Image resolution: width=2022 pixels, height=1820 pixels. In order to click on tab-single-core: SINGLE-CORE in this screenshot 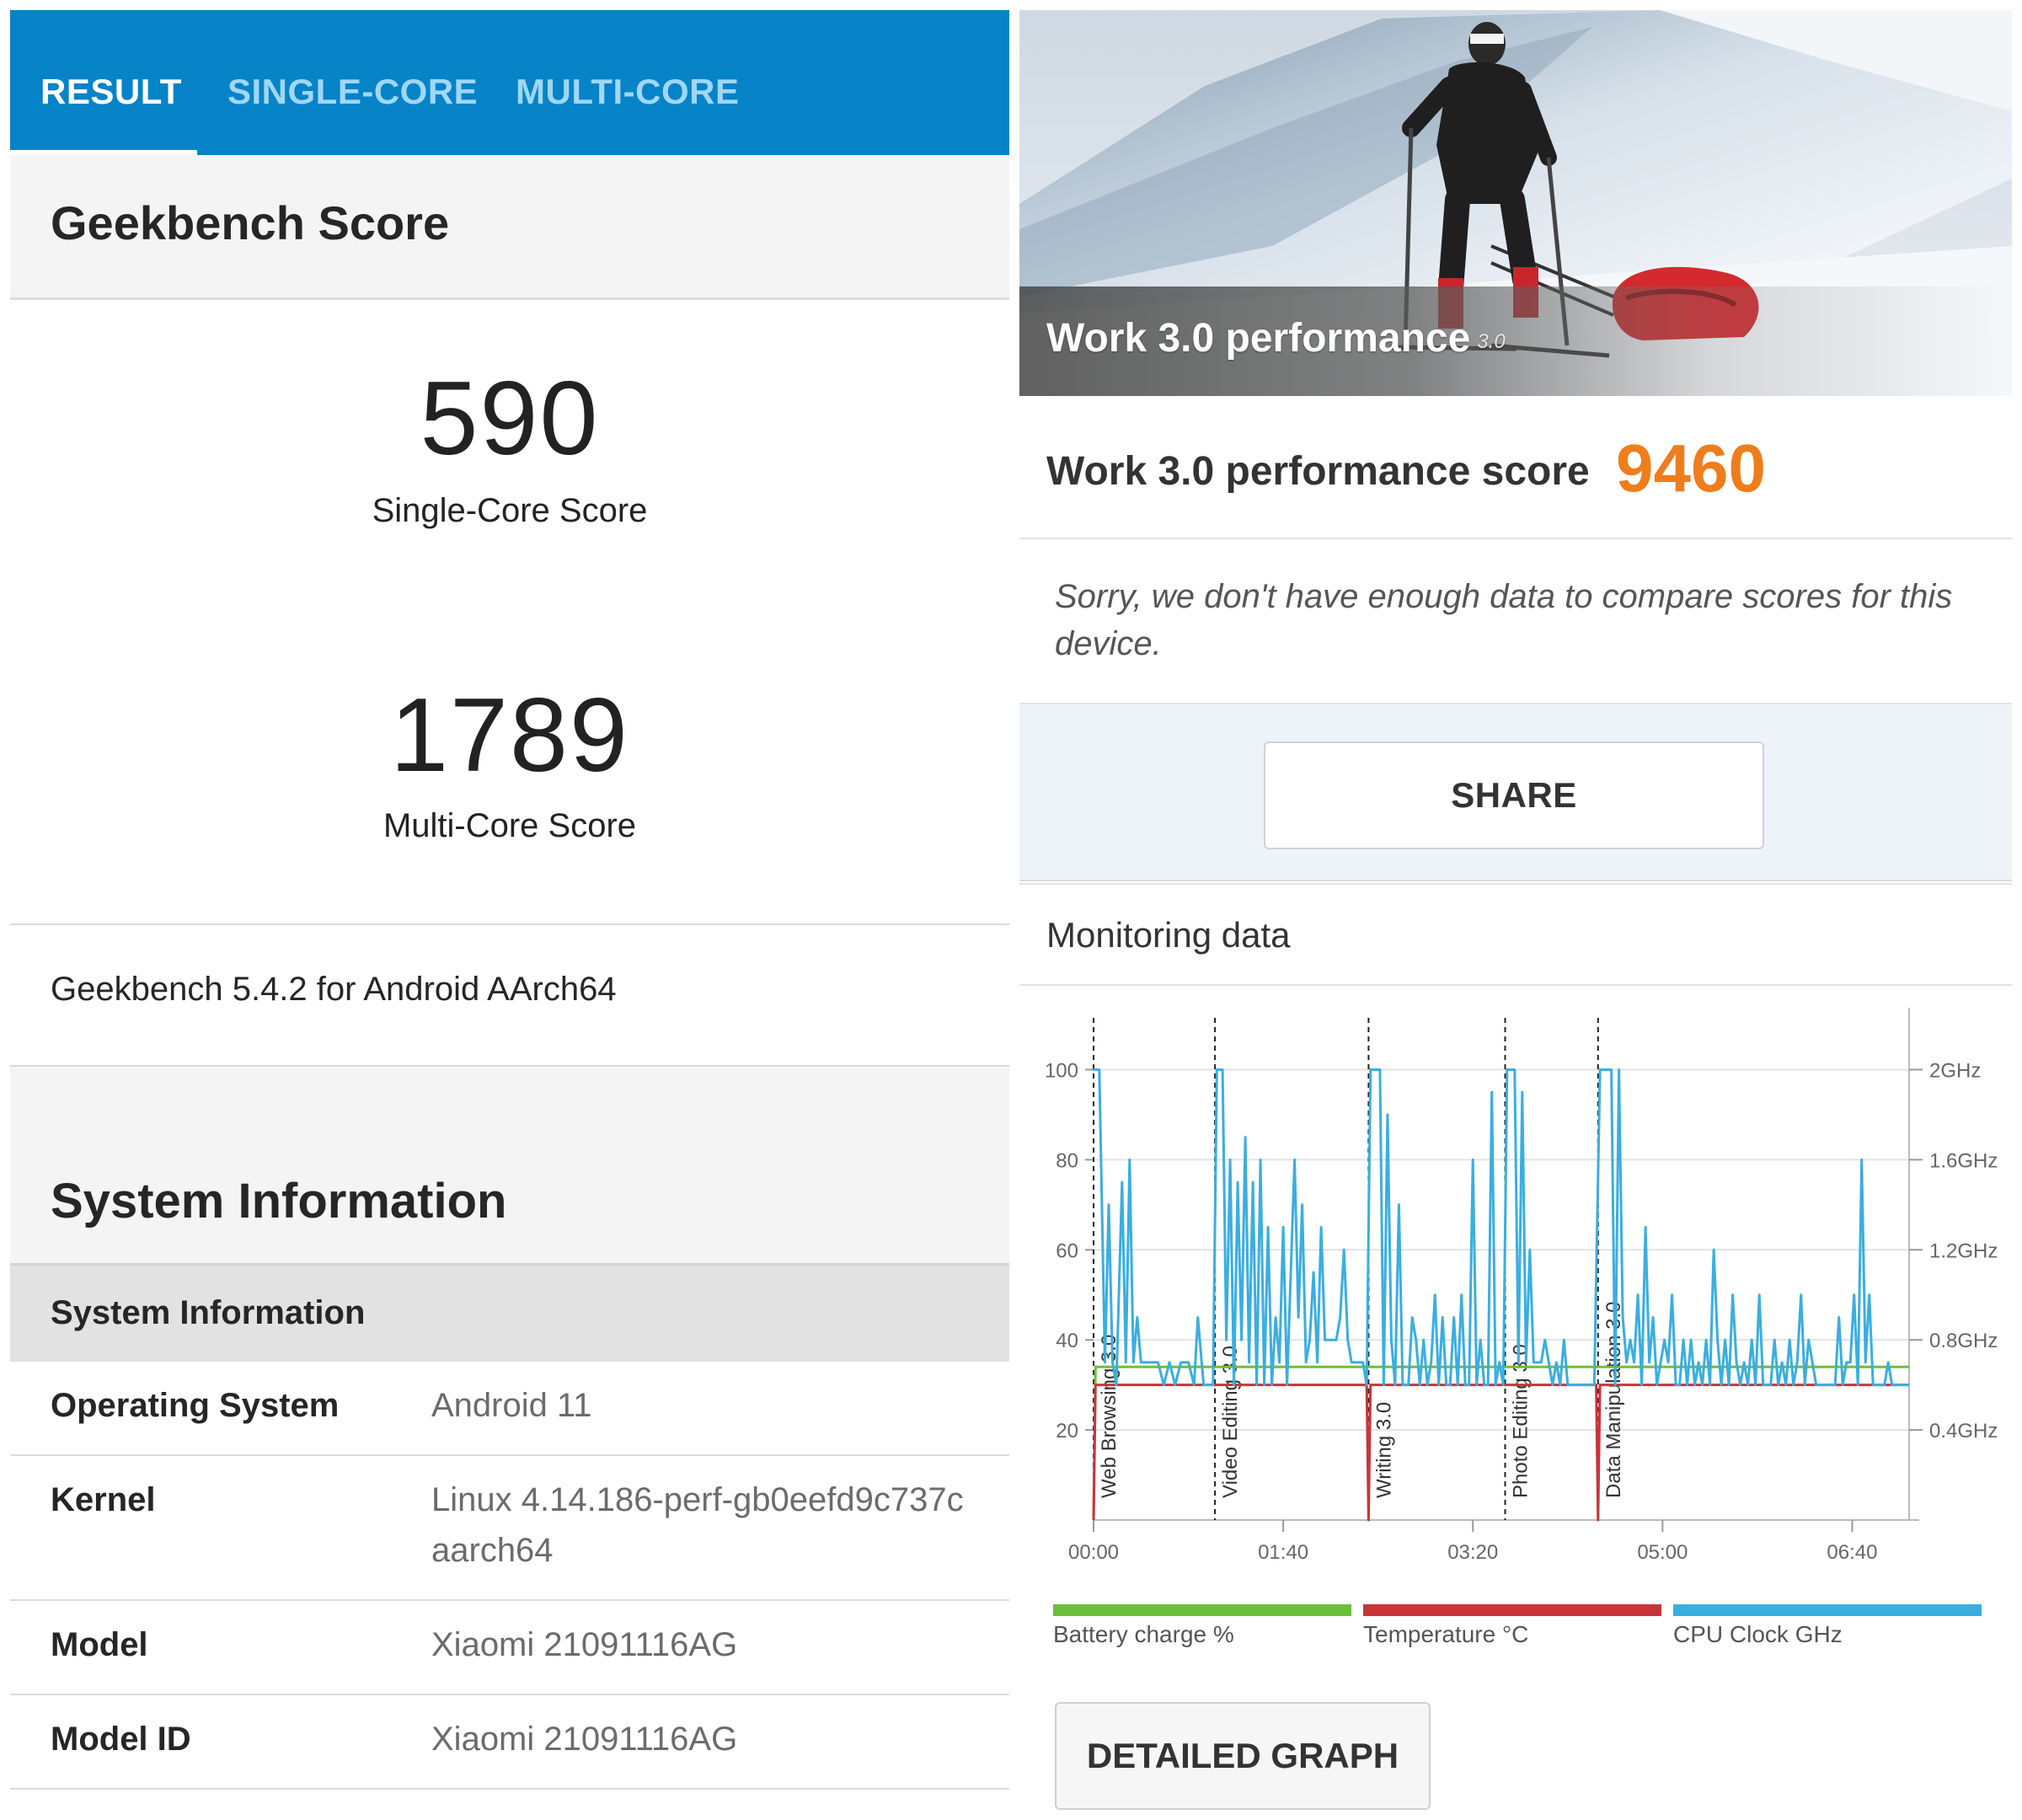, I will do `click(353, 91)`.